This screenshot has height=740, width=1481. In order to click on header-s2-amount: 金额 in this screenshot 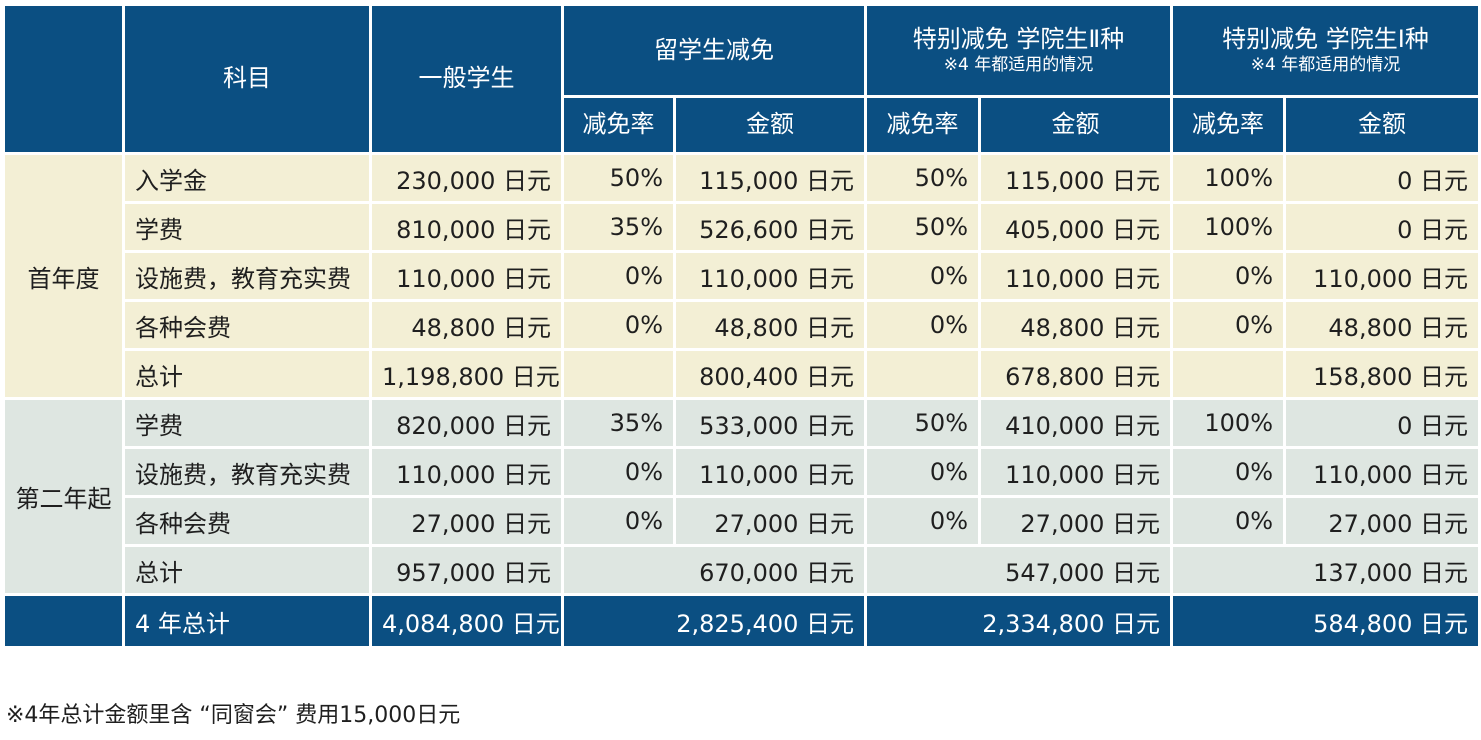, I will do `click(1075, 125)`.